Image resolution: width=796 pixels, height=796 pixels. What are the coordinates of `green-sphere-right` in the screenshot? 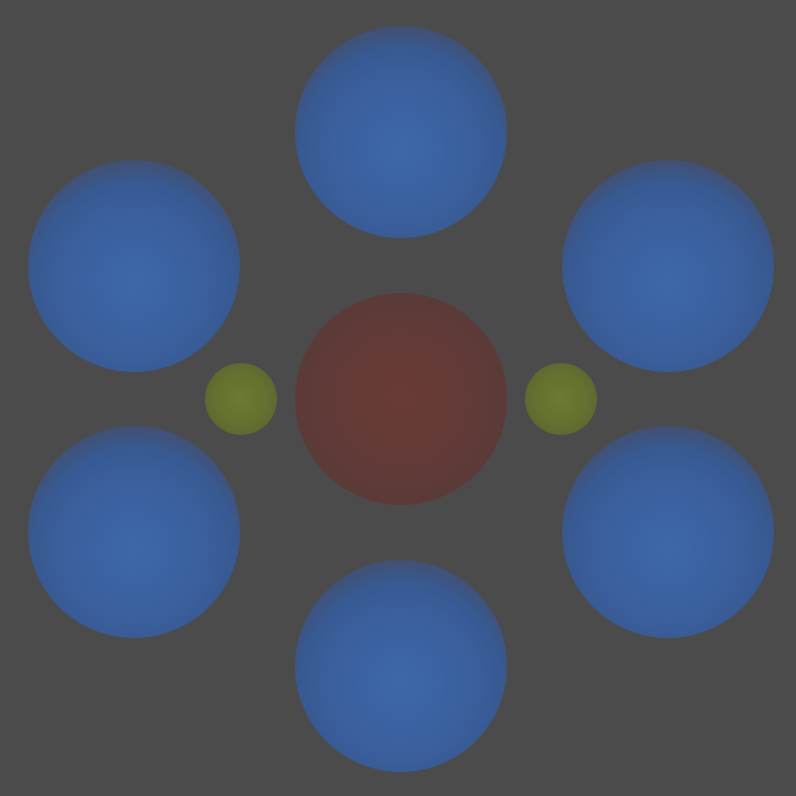 It's located at (561, 399).